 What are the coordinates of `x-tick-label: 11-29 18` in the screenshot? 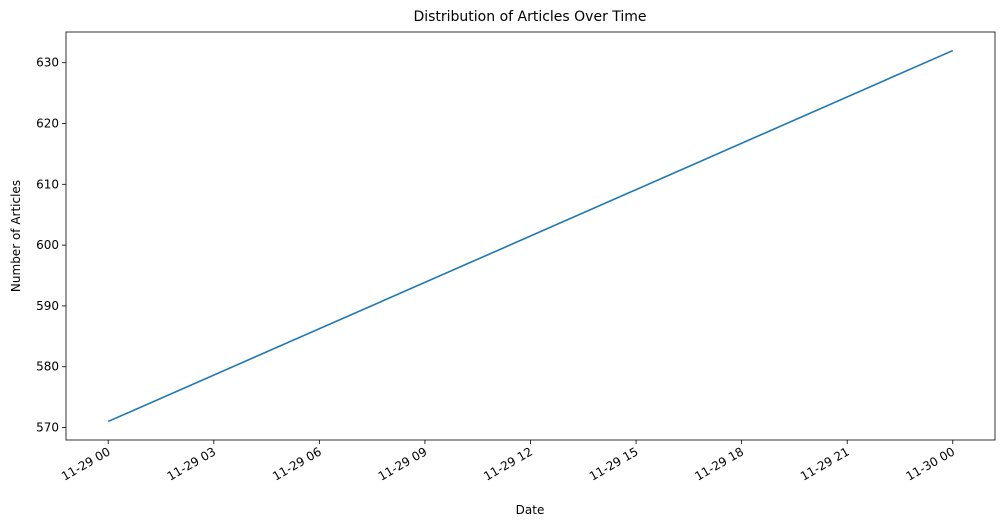 It's located at (719, 463).